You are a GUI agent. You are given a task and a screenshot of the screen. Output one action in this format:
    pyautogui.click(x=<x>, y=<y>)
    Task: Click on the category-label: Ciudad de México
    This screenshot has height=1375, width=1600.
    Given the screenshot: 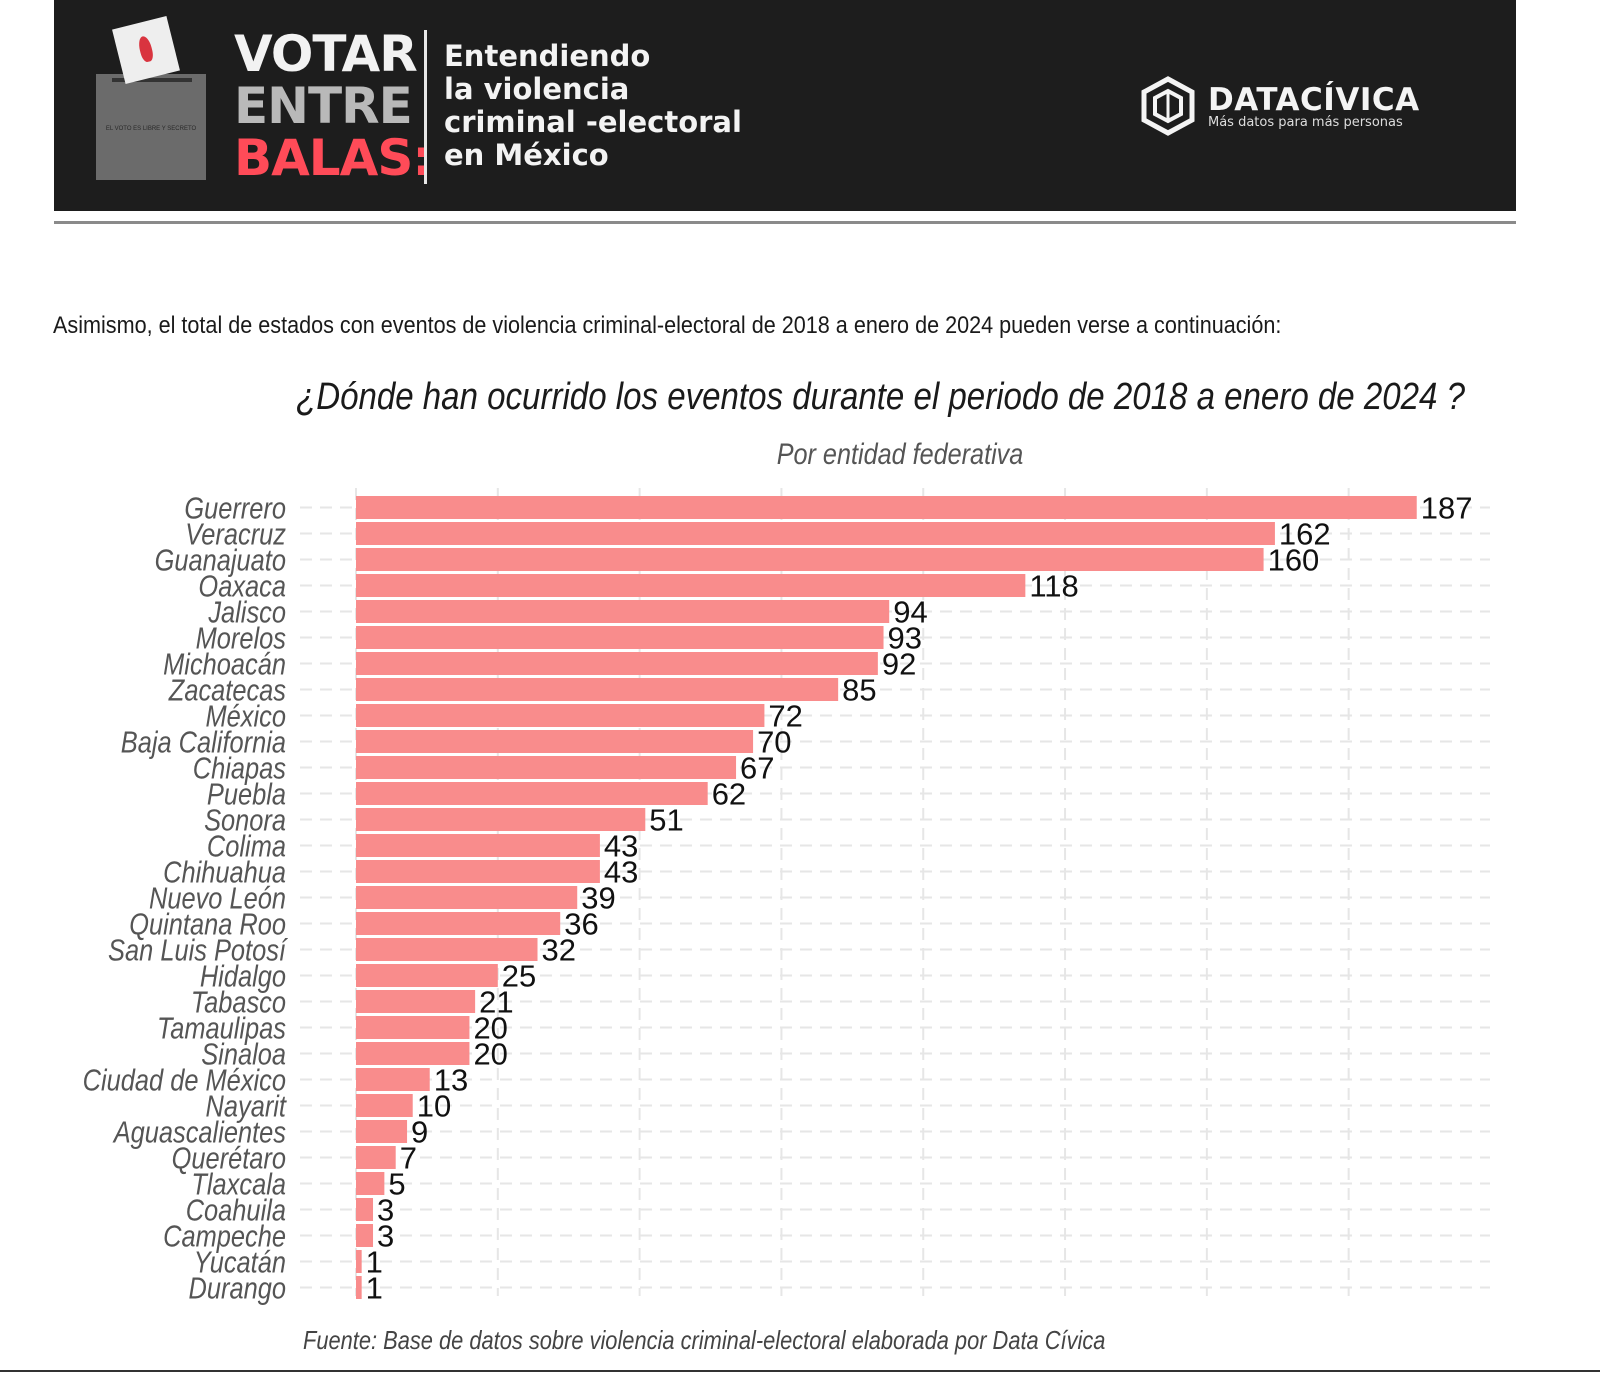 What is the action you would take?
    pyautogui.click(x=184, y=1080)
    